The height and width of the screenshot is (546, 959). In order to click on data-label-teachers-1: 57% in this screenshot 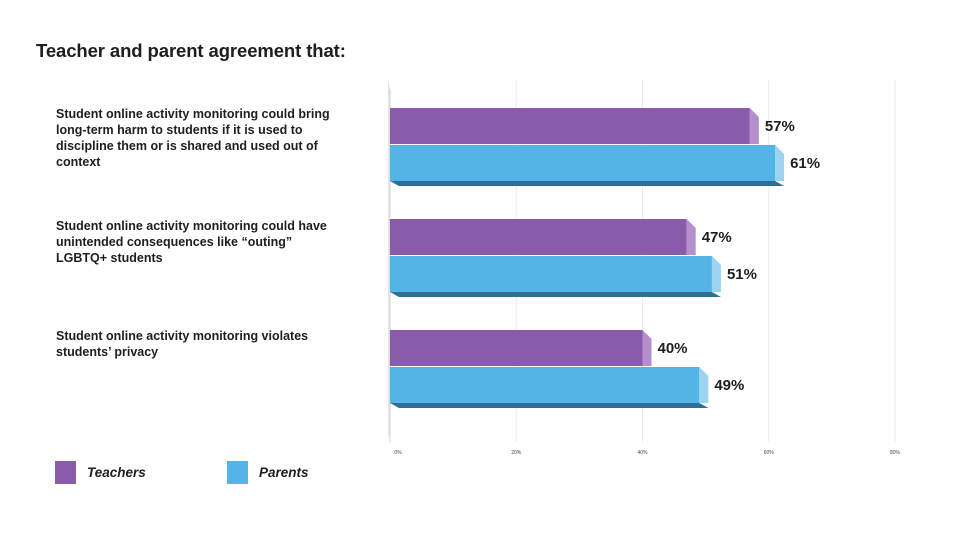, I will do `click(780, 126)`.